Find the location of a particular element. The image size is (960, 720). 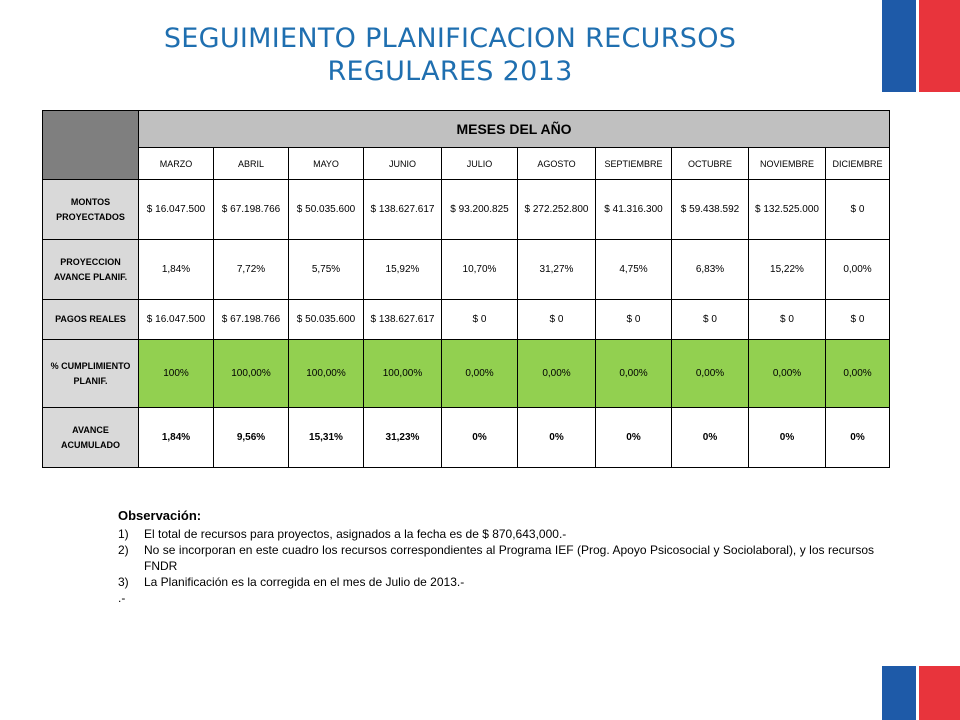

table-cell: 31,27% is located at coordinates (556, 269).